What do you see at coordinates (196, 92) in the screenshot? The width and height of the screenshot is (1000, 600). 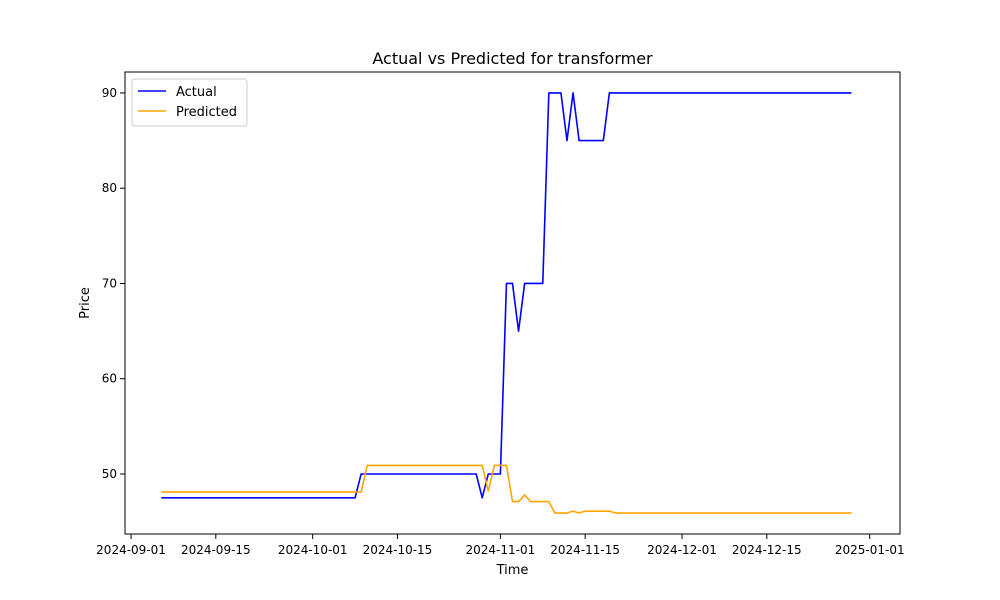 I see `legend-label-actual: Actual` at bounding box center [196, 92].